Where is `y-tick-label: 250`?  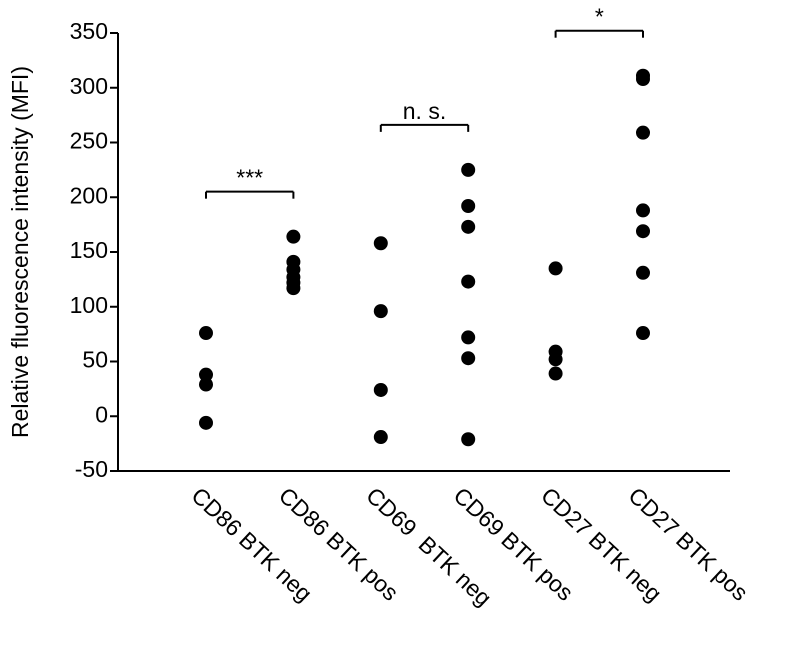
y-tick-label: 250 is located at coordinates (89, 141).